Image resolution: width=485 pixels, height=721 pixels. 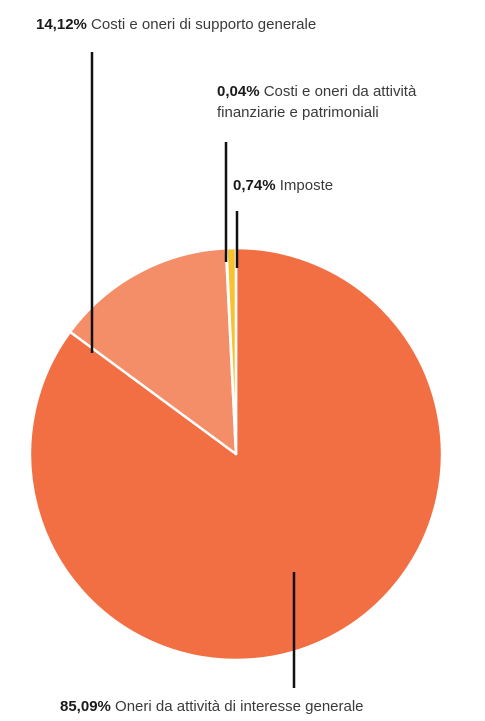 What do you see at coordinates (254, 185) in the screenshot?
I see `slice-value-imposte: 0,74%` at bounding box center [254, 185].